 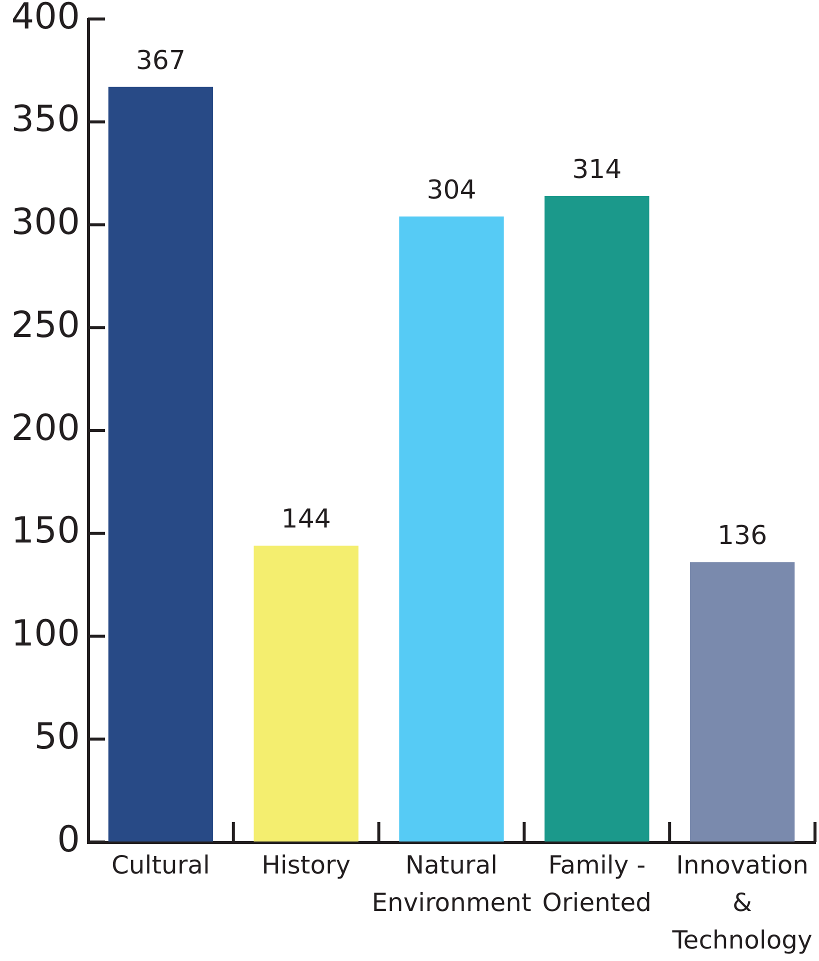 What do you see at coordinates (57, 737) in the screenshot?
I see `y-tick-label: 50` at bounding box center [57, 737].